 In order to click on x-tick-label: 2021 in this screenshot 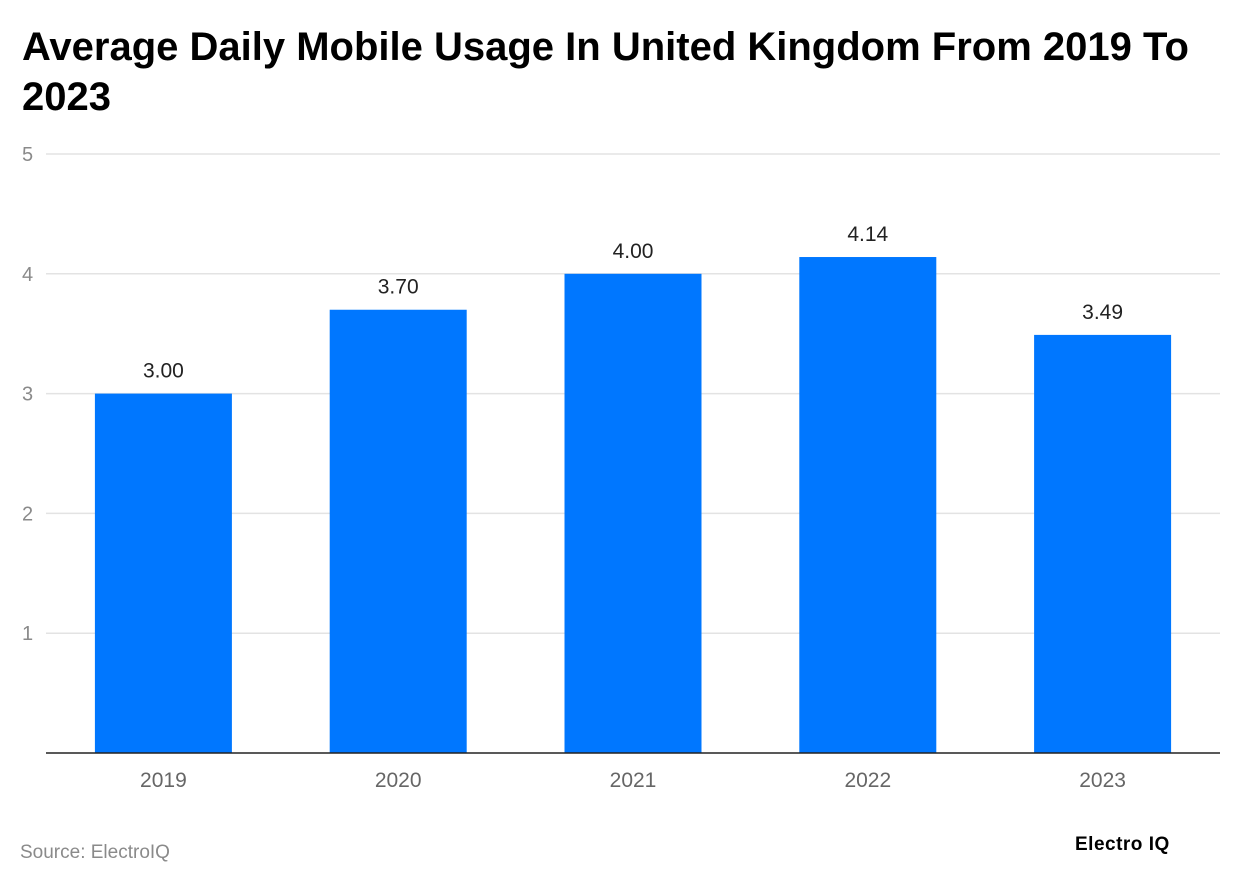, I will do `click(633, 780)`.